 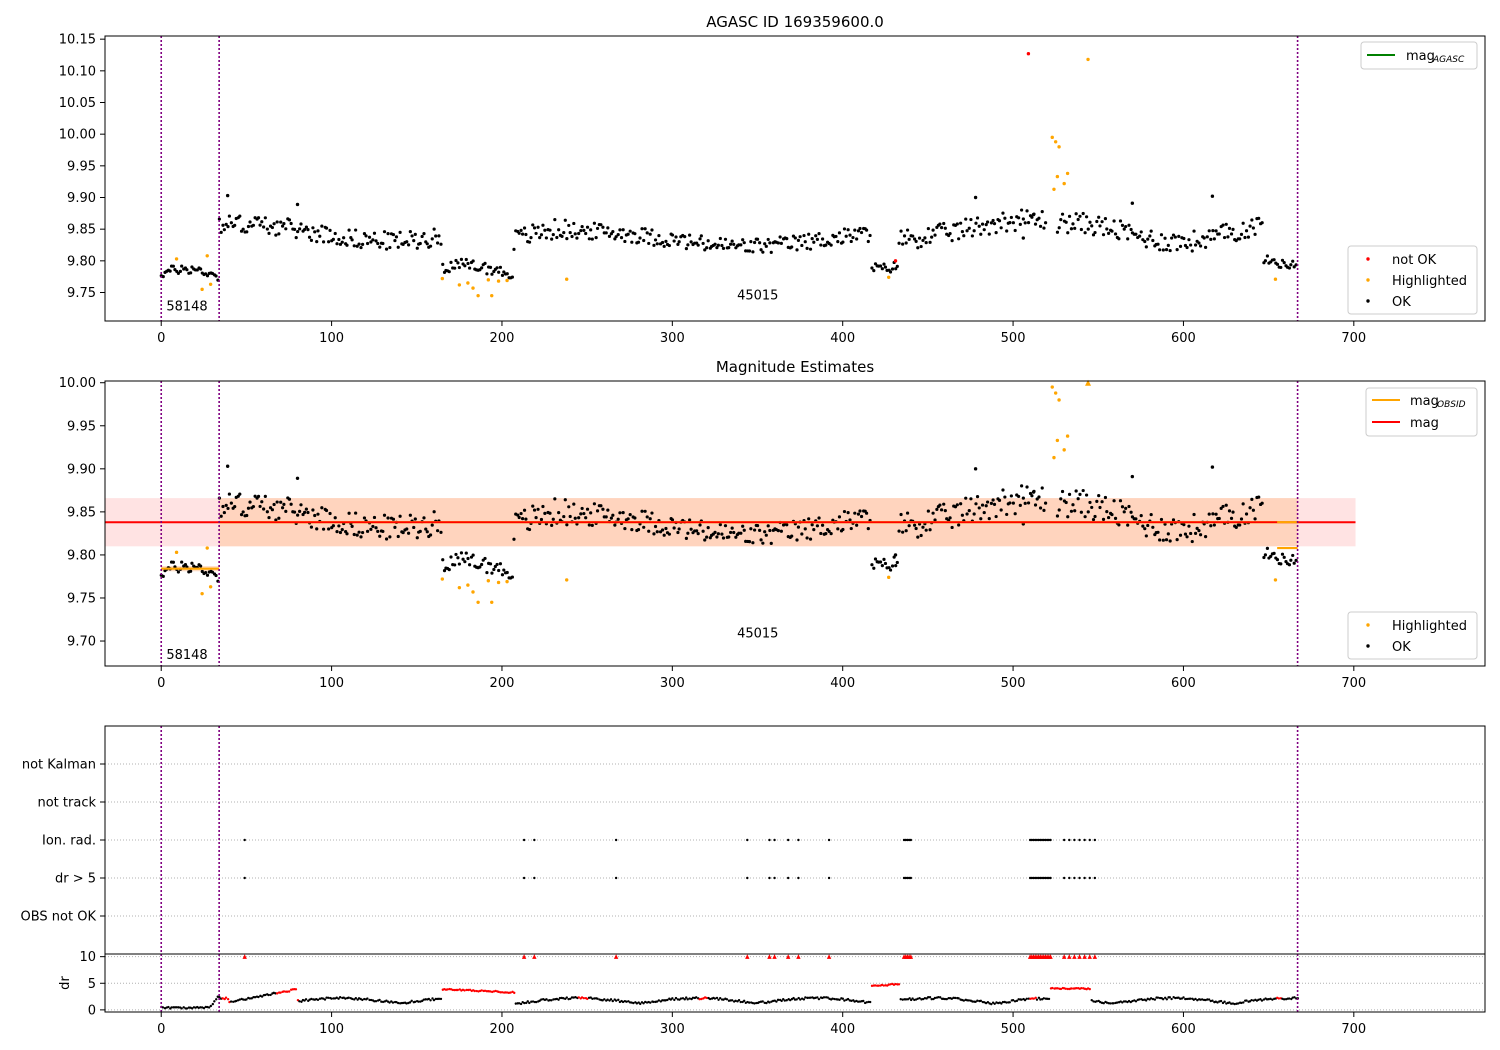 What do you see at coordinates (1013, 683) in the screenshot?
I see `panel2-xtick-label: 500` at bounding box center [1013, 683].